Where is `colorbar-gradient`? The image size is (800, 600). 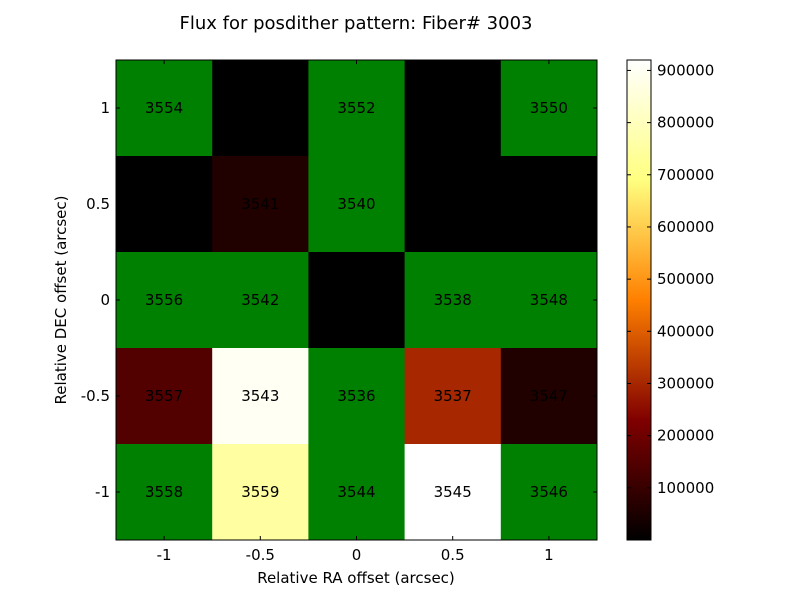
colorbar-gradient is located at coordinates (639, 300).